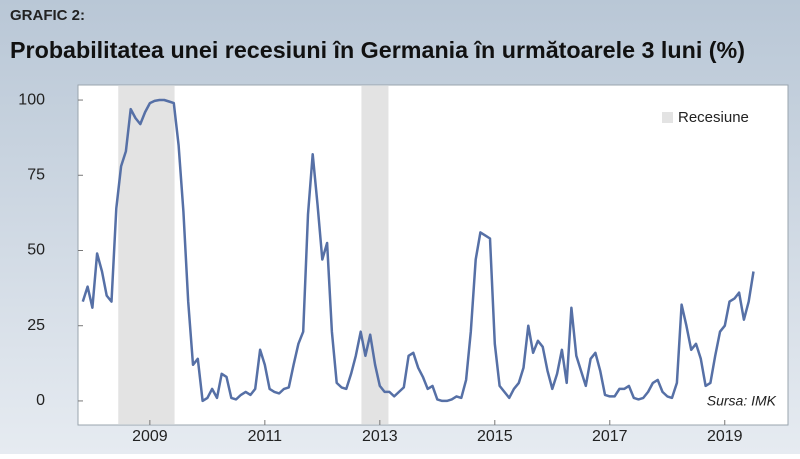 The width and height of the screenshot is (800, 459). Describe the element at coordinates (380, 436) in the screenshot. I see `x-tick-label: 2013` at that location.